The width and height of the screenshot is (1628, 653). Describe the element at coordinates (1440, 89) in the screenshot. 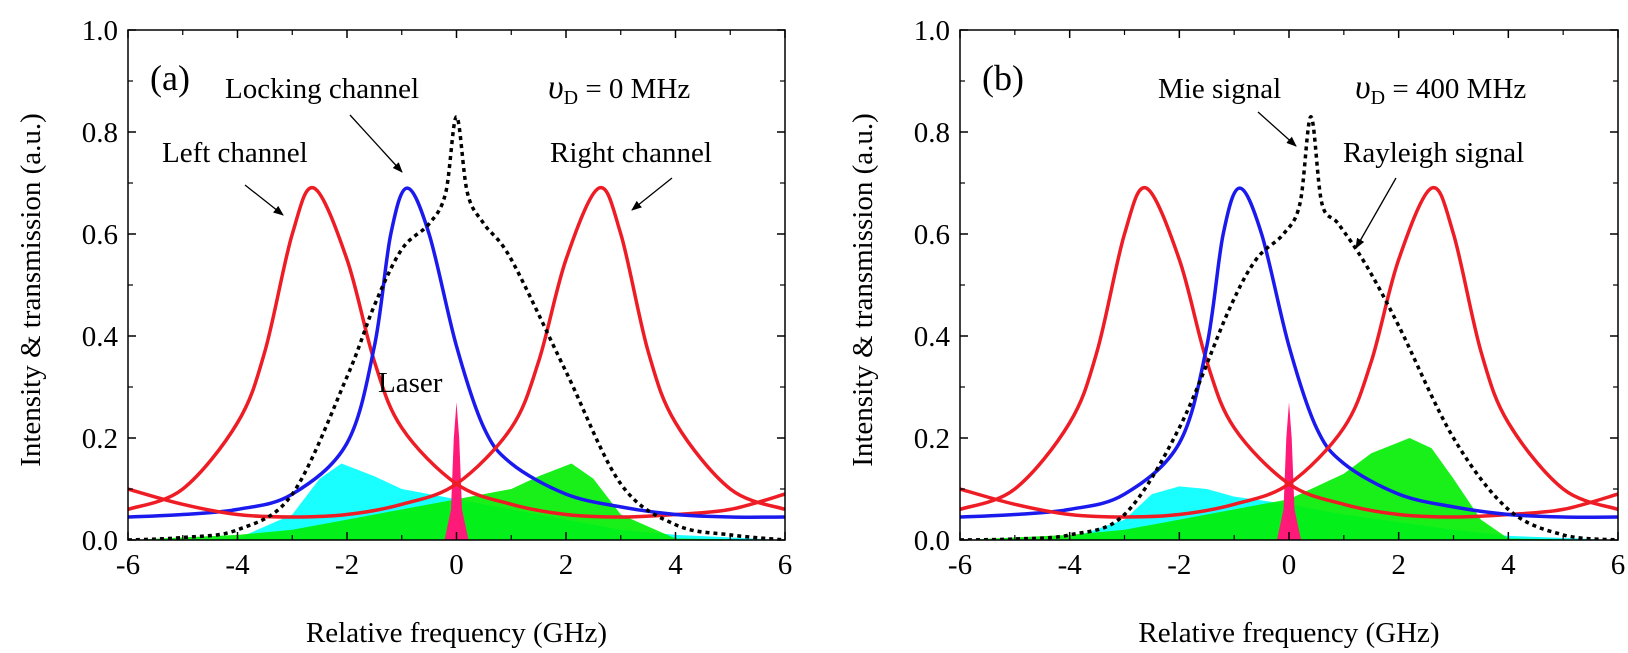

I see `doppler-shift-label: υD = 400 MHz` at that location.